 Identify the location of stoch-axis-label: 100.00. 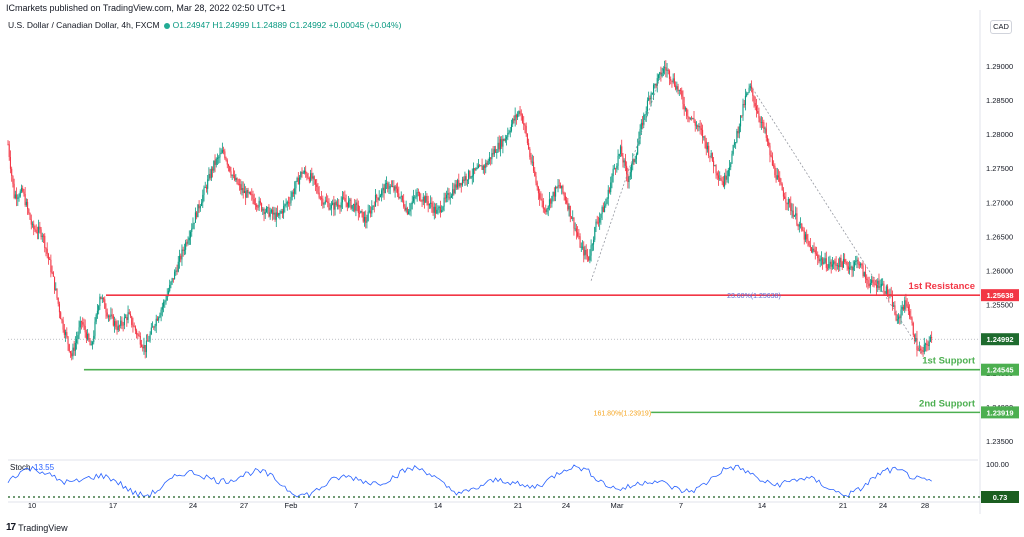
(997, 464).